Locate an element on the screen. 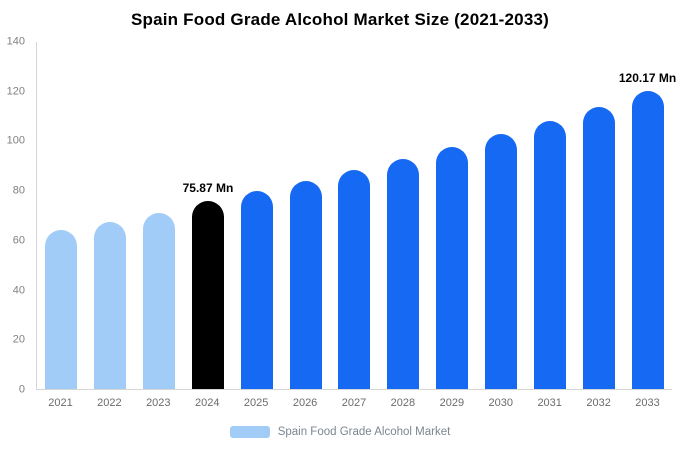 This screenshot has width=680, height=450. y-tick-label: 60 is located at coordinates (18, 240).